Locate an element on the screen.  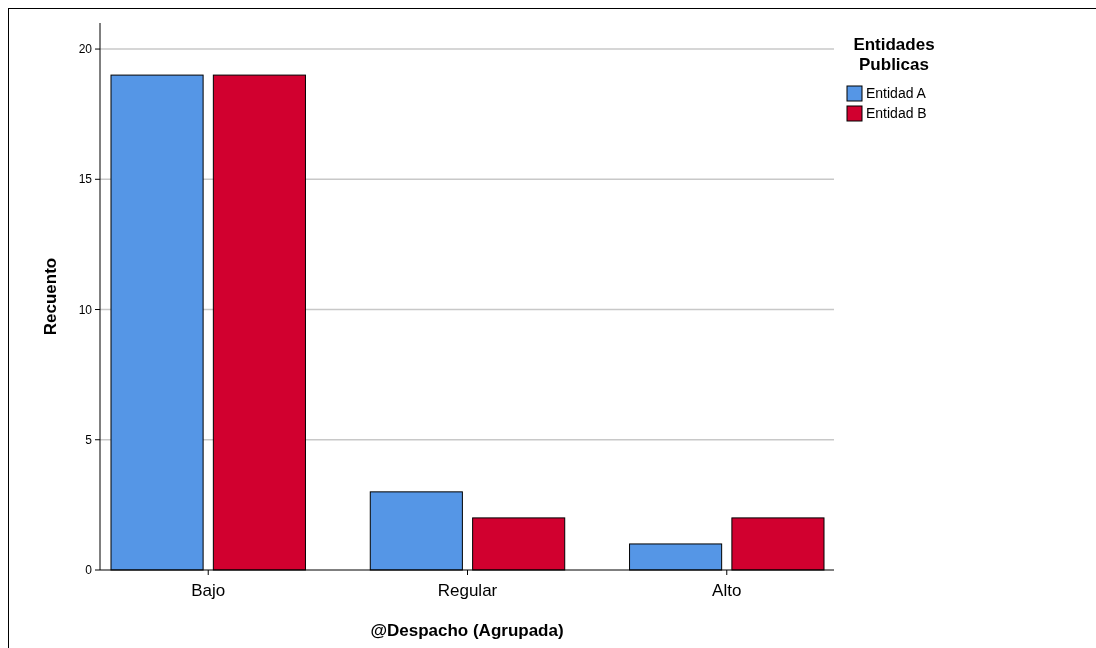
legend-title: Entidades Publicas is located at coordinates (894, 54).